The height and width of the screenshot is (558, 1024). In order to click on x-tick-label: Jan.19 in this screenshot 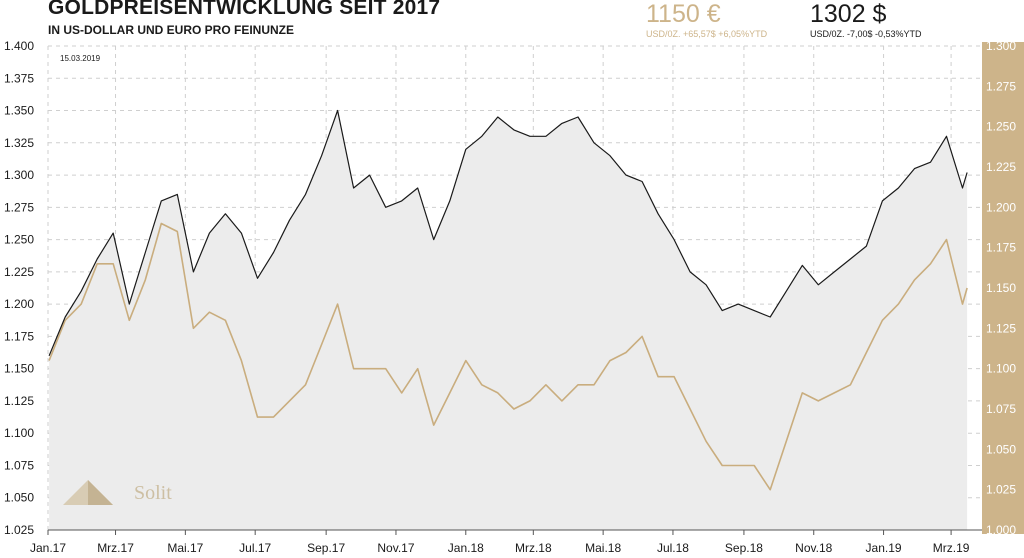, I will do `click(884, 548)`.